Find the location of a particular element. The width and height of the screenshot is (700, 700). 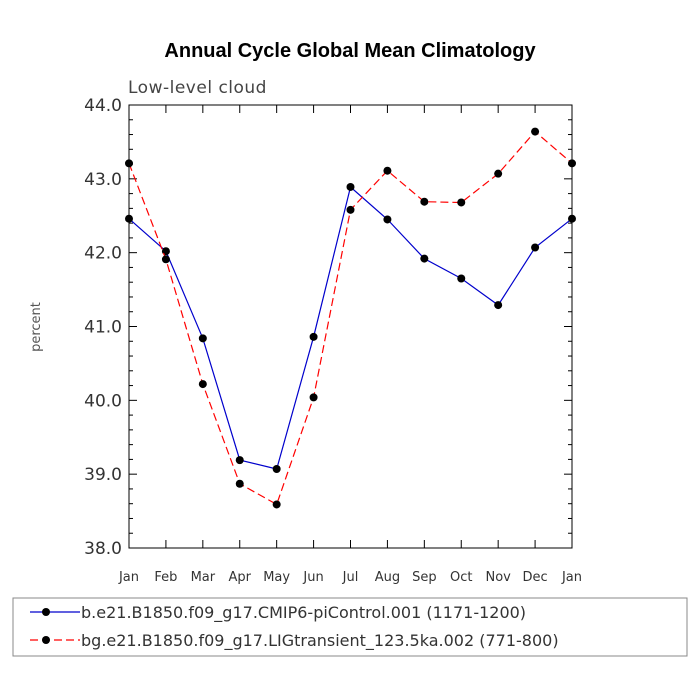

y-tick-label: 40.0 is located at coordinates (103, 401).